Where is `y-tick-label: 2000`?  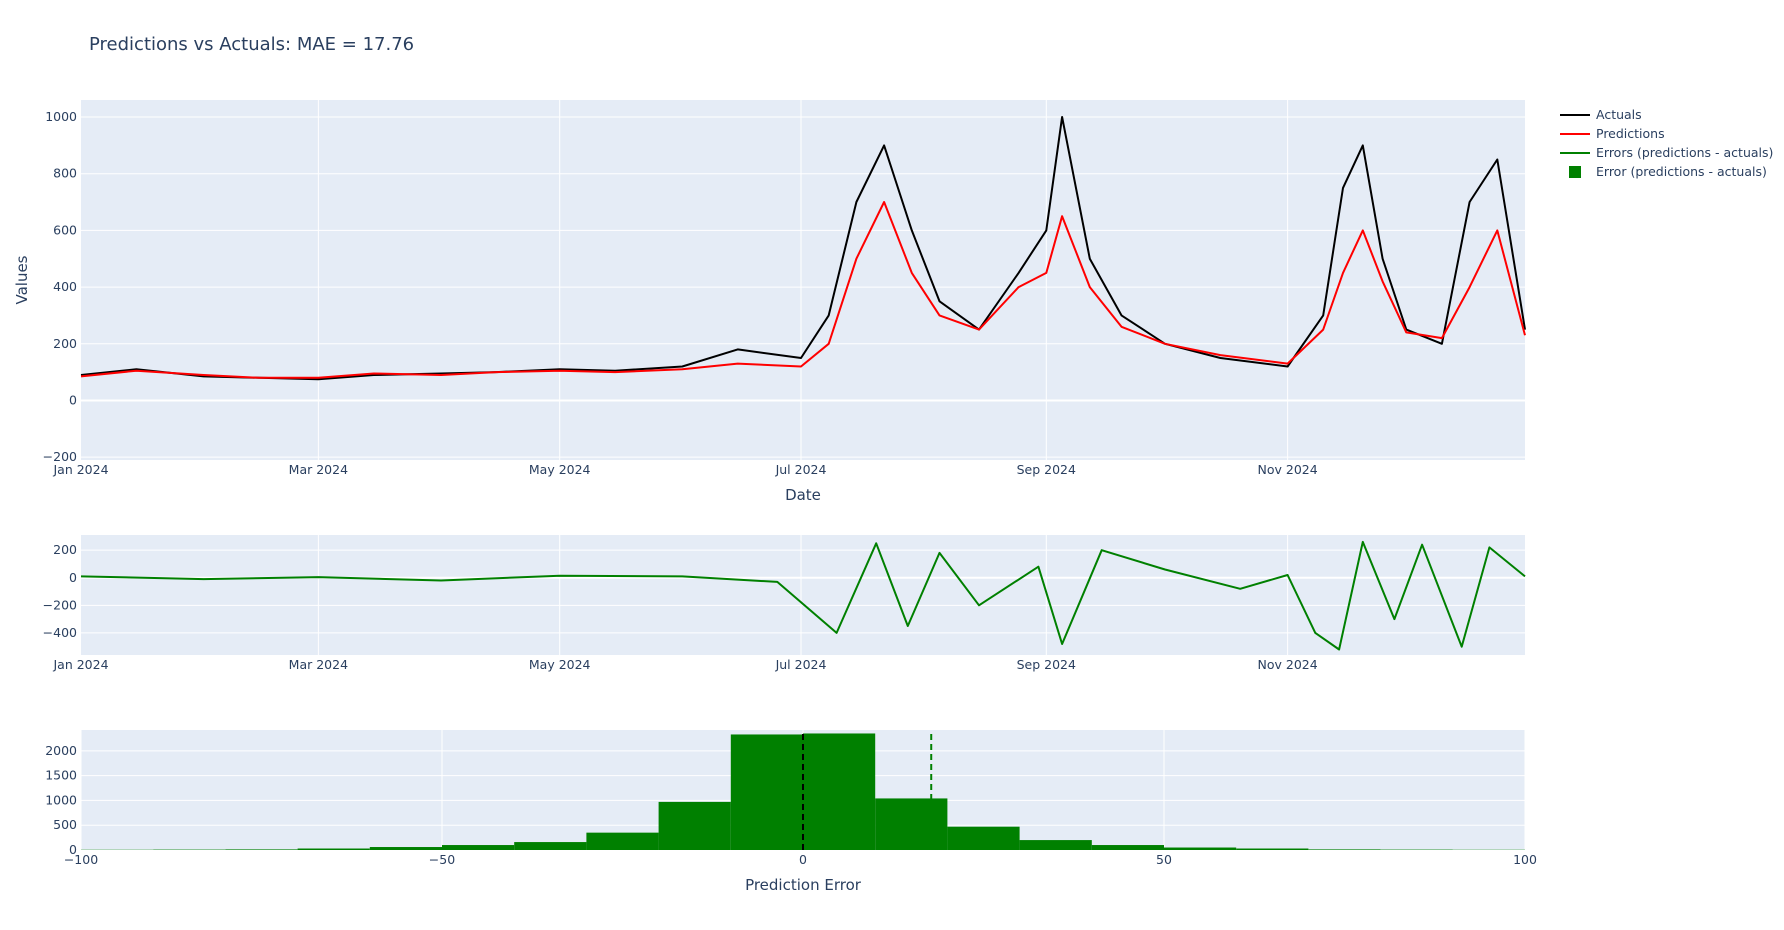 y-tick-label: 2000 is located at coordinates (61, 750).